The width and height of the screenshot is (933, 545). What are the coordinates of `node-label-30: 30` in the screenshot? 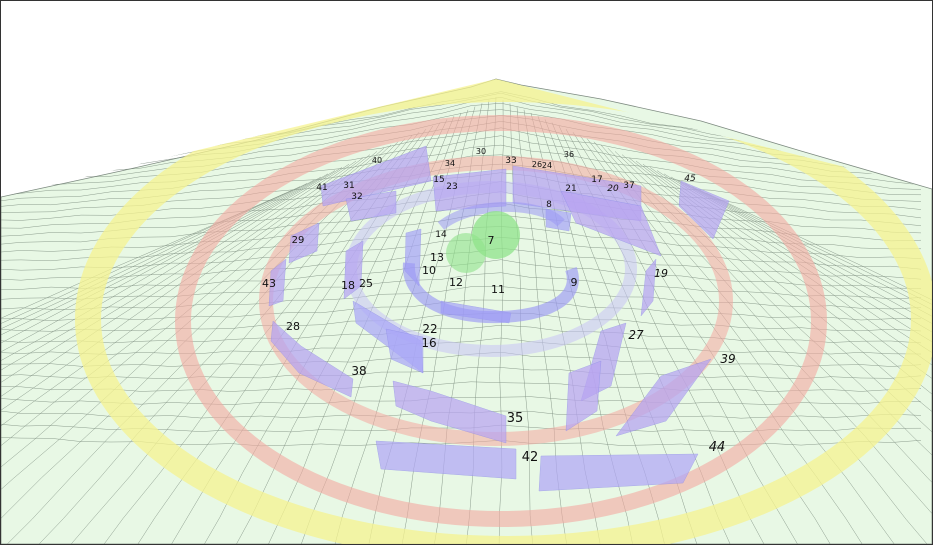 It's located at (481, 151).